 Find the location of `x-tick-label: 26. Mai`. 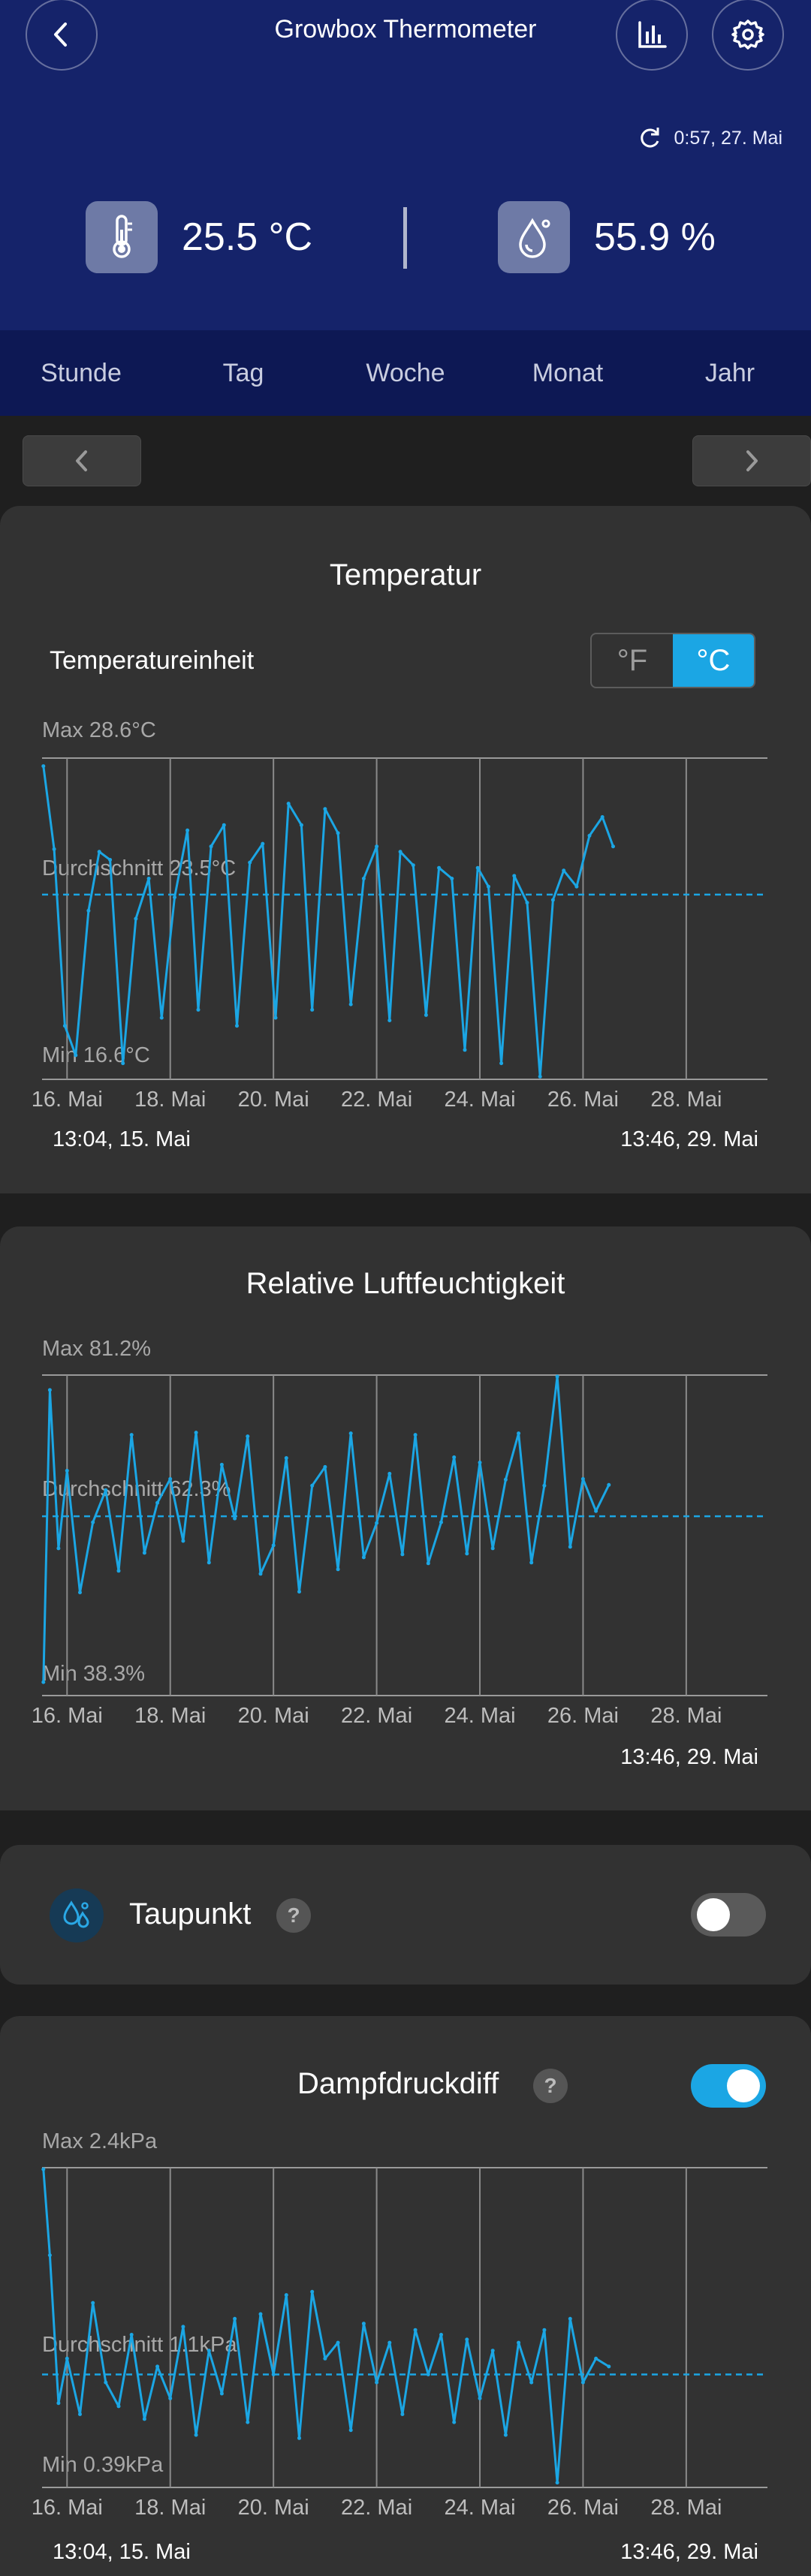

x-tick-label: 26. Mai is located at coordinates (583, 2508).